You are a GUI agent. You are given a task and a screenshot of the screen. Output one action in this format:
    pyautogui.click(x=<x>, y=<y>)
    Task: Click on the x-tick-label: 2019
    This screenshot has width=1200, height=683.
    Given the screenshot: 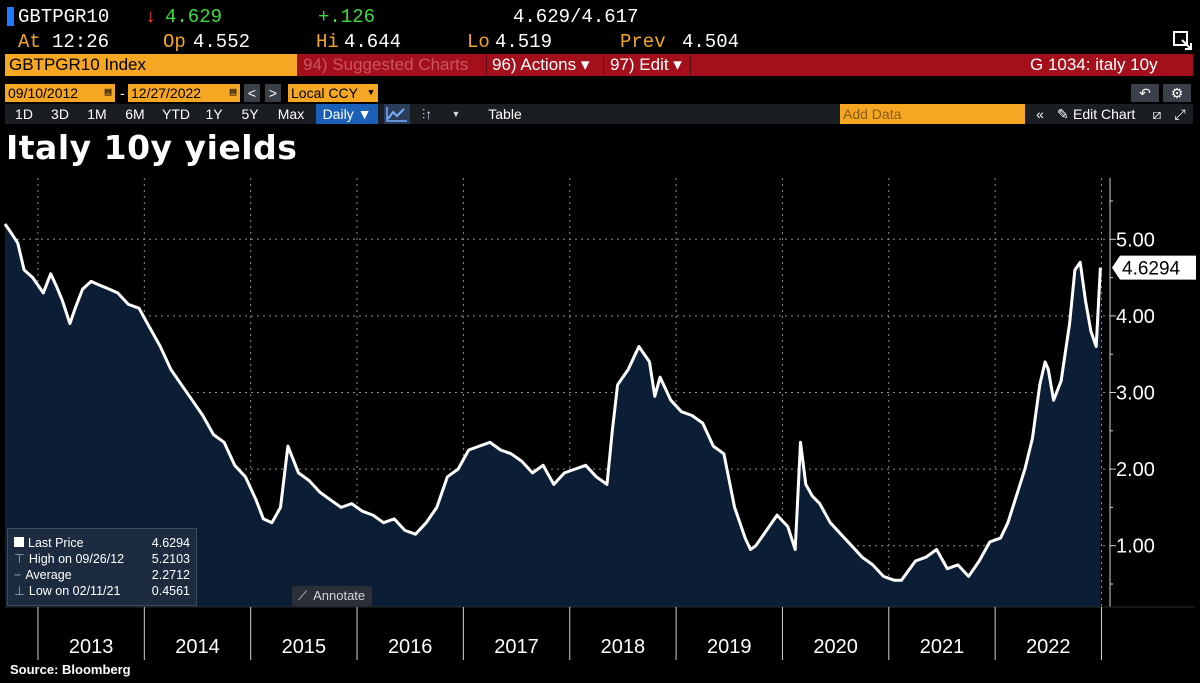 What is the action you would take?
    pyautogui.click(x=729, y=647)
    